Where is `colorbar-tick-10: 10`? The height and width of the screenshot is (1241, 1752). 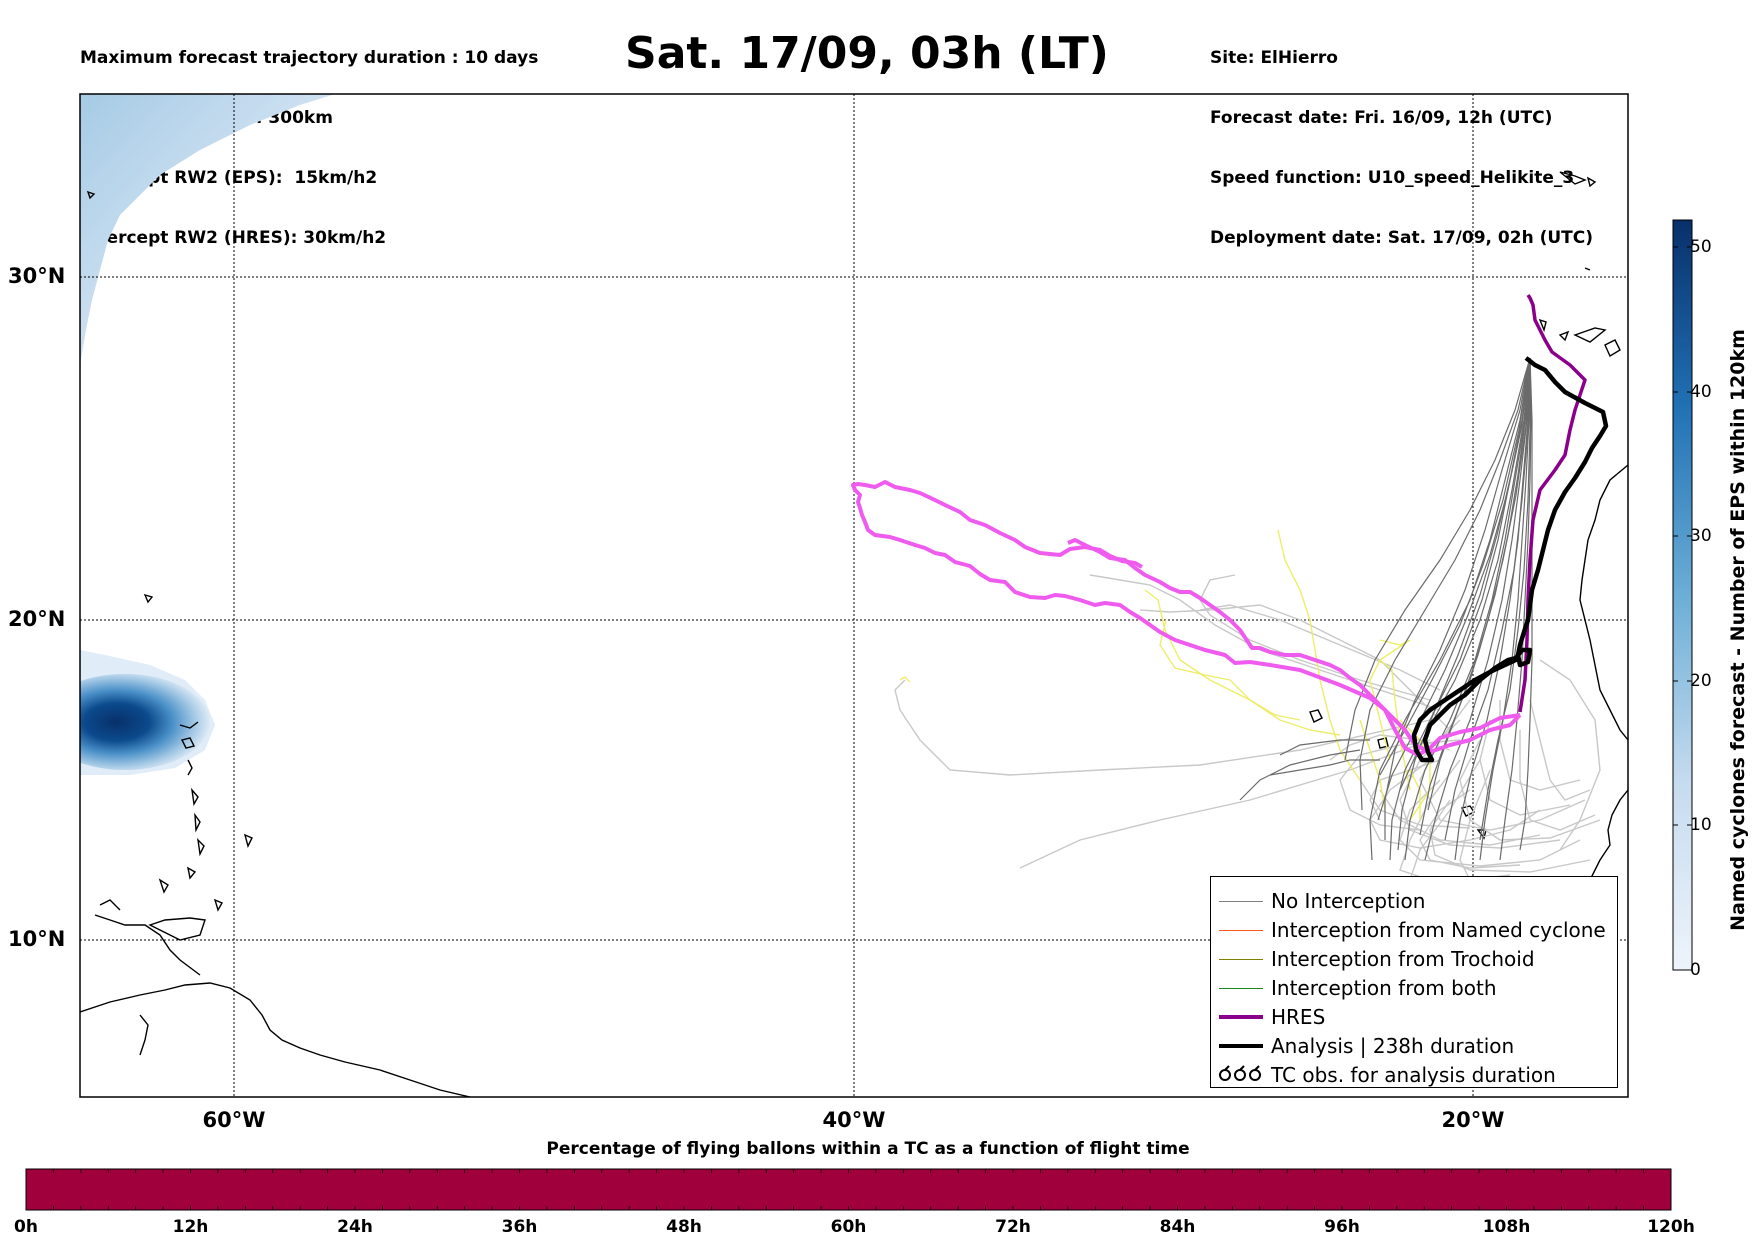
colorbar-tick-10: 10 is located at coordinates (1701, 825).